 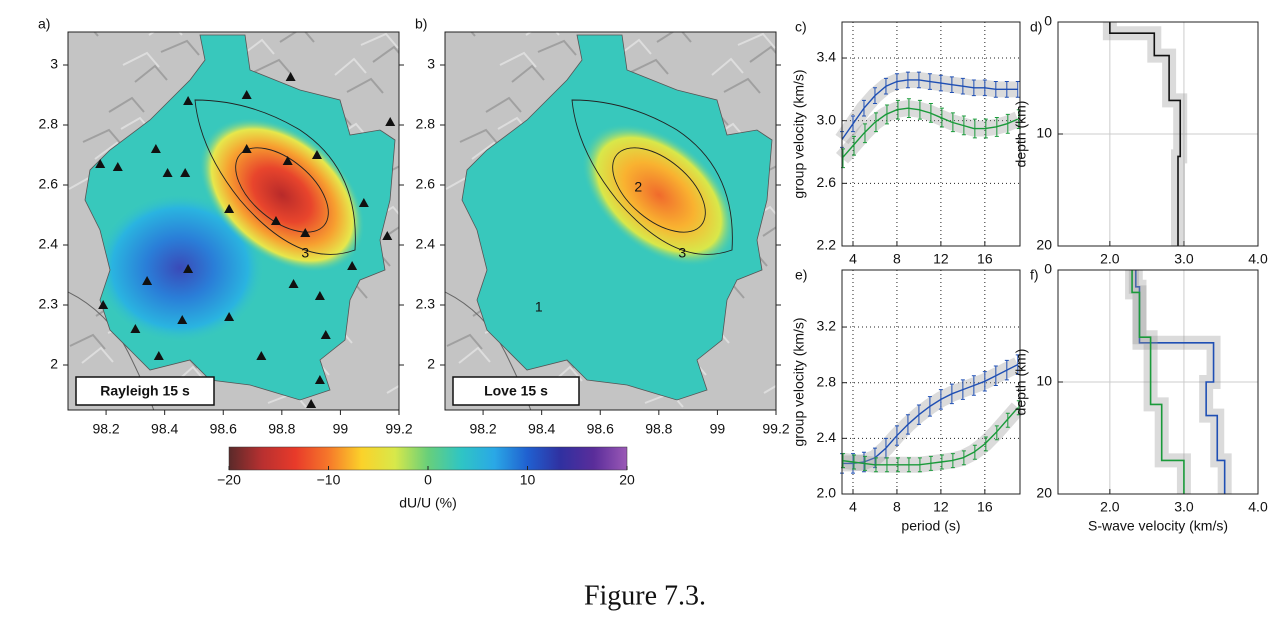 I want to click on y-tick-label: 10, so click(x=1044, y=133).